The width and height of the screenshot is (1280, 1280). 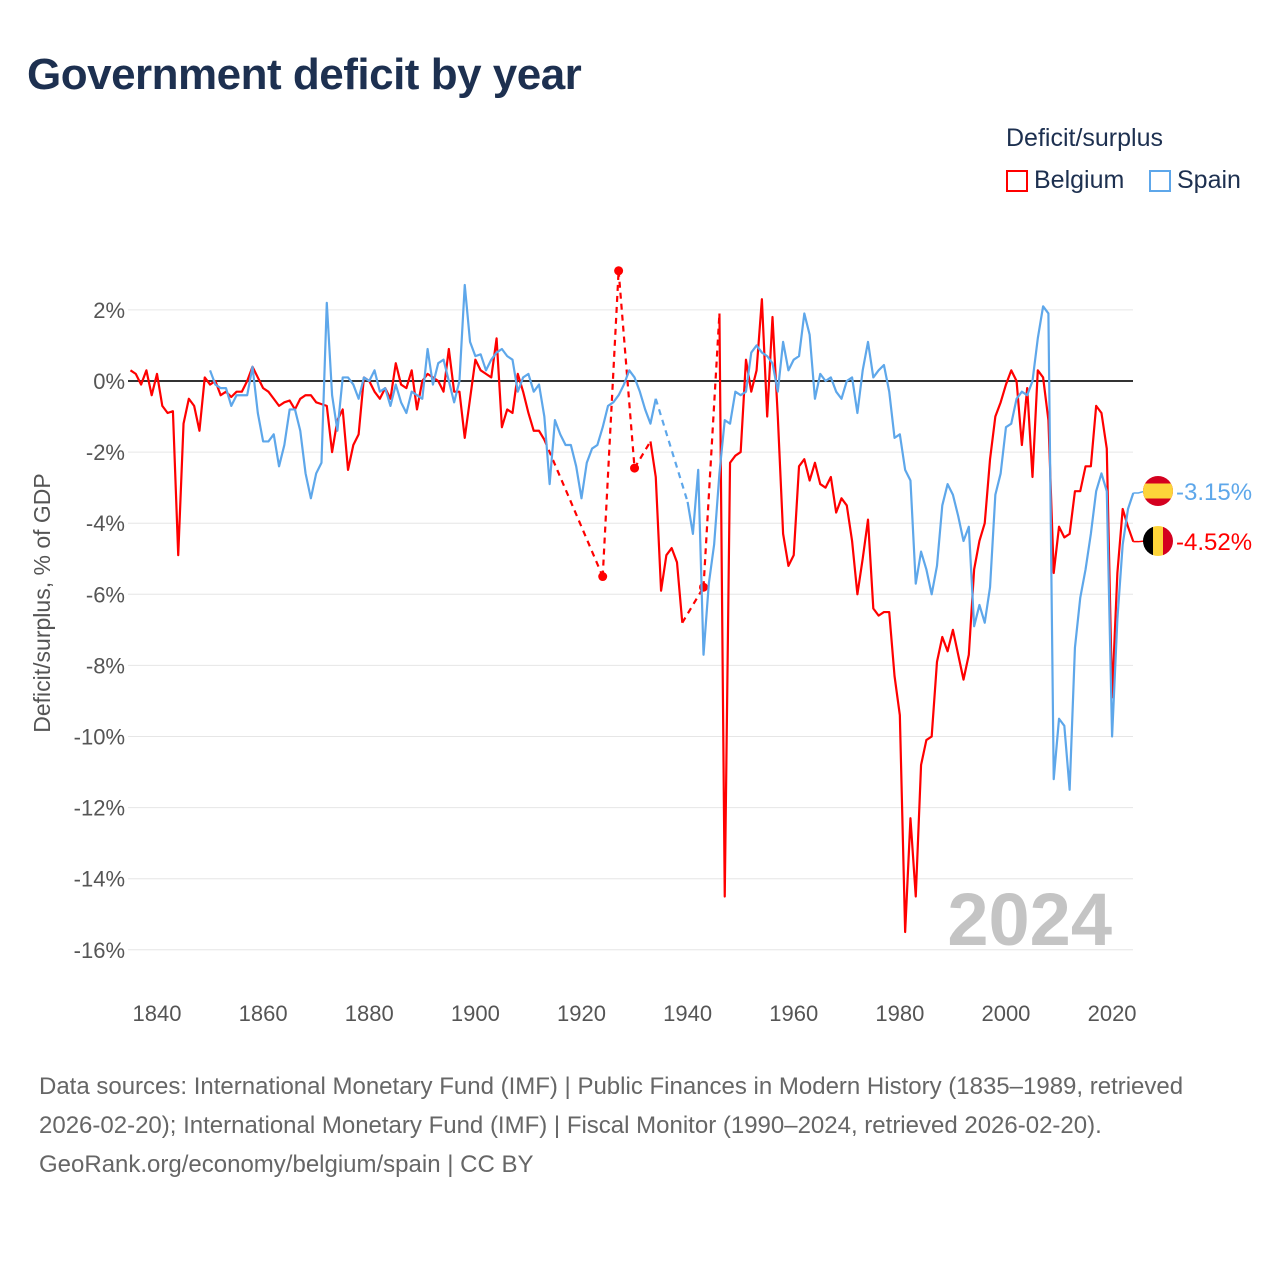 What do you see at coordinates (99, 737) in the screenshot?
I see `y-tick-label: -10%` at bounding box center [99, 737].